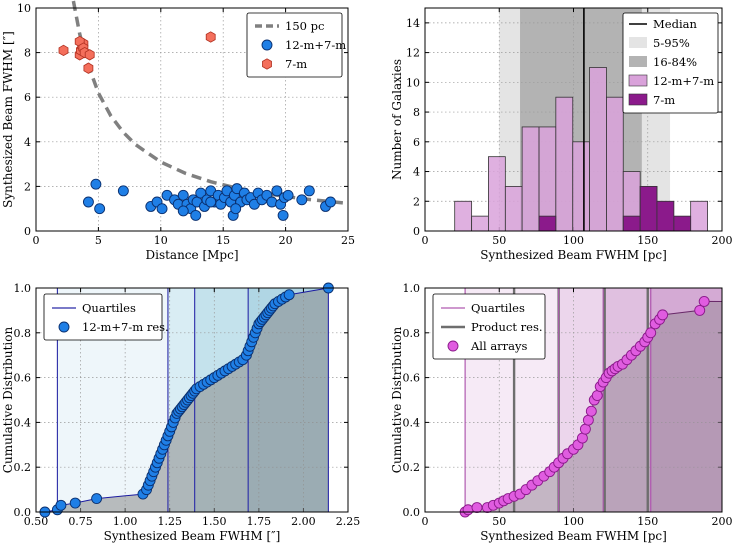 The height and width of the screenshot is (546, 735). What do you see at coordinates (267, 45) in the screenshot?
I see `legend-swatch-12m-7m` at bounding box center [267, 45].